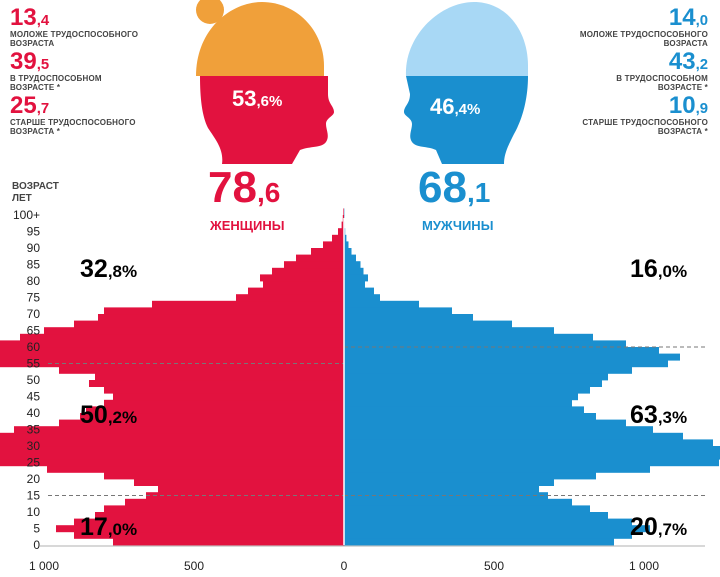 Image resolution: width=720 pixels, height=577 pixels. Describe the element at coordinates (244, 187) in the screenshot. I see `women-total: 78,6` at that location.